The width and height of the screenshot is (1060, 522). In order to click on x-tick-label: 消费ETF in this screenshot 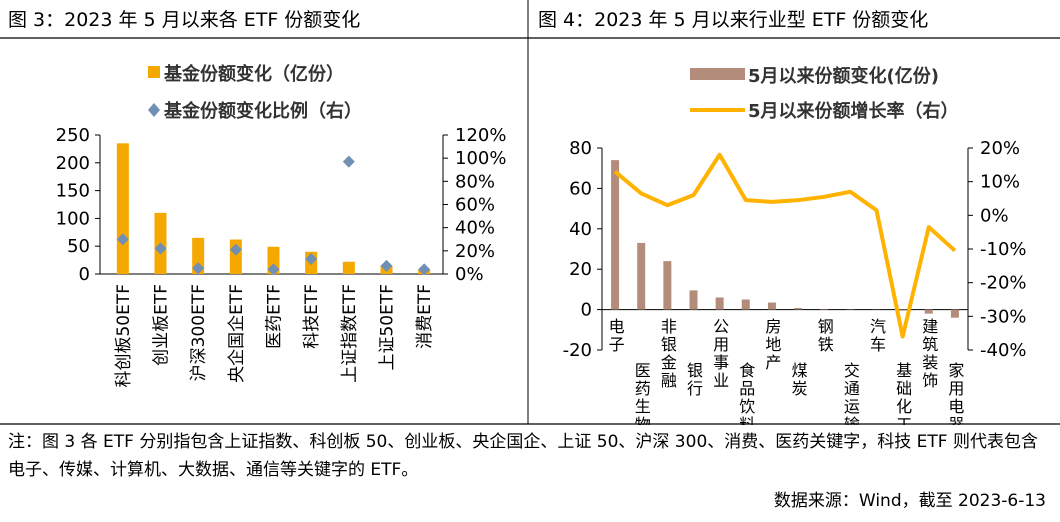, I will do `click(425, 316)`.